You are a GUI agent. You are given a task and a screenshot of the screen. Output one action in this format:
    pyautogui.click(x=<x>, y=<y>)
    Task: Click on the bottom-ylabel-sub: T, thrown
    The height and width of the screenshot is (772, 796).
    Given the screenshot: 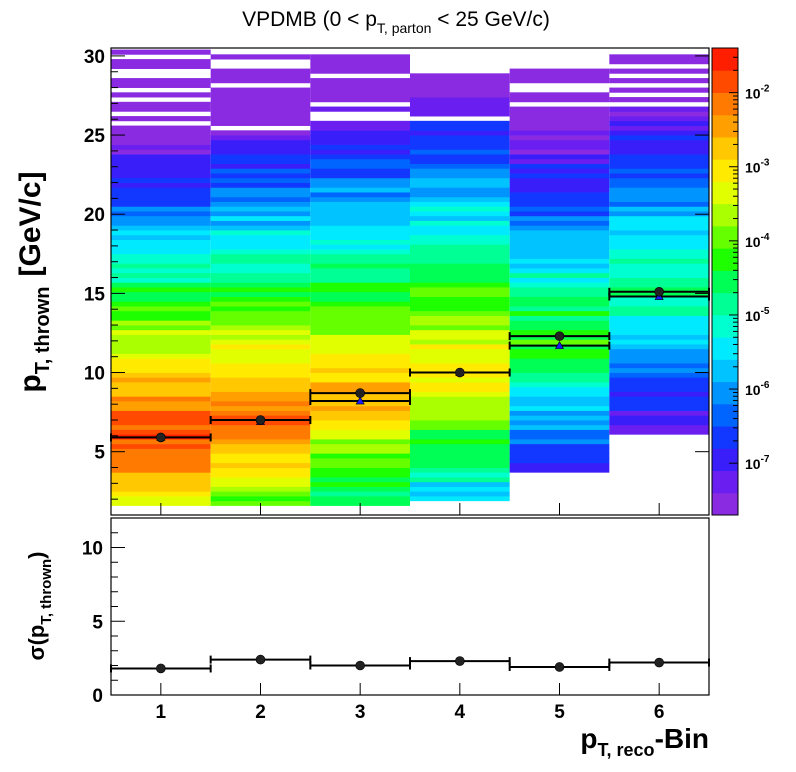 What is the action you would take?
    pyautogui.click(x=46, y=592)
    